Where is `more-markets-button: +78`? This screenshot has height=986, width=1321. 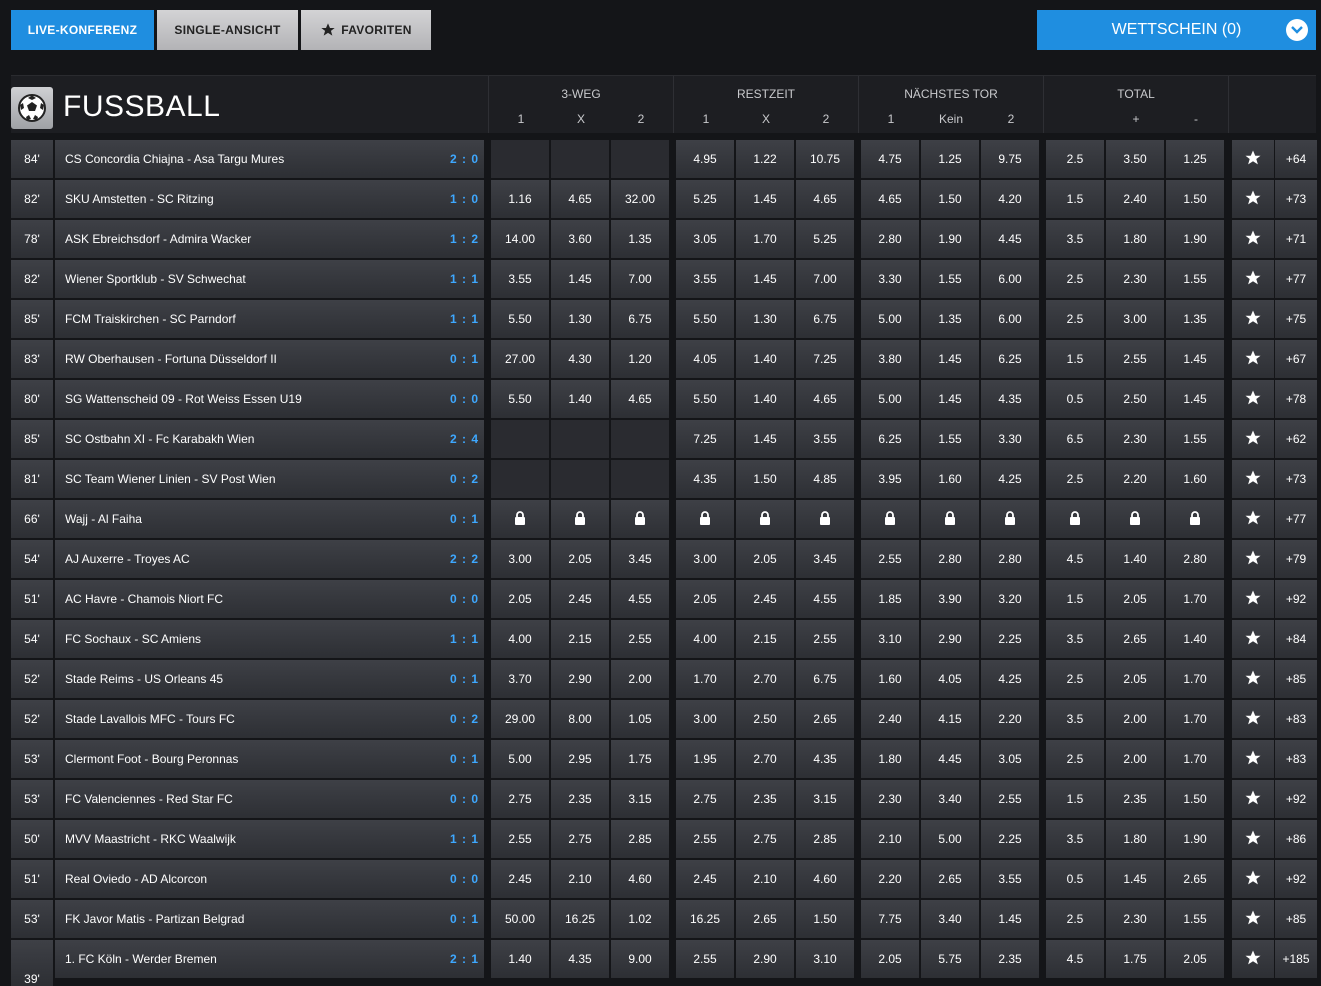
more-markets-button: +78 is located at coordinates (1296, 399).